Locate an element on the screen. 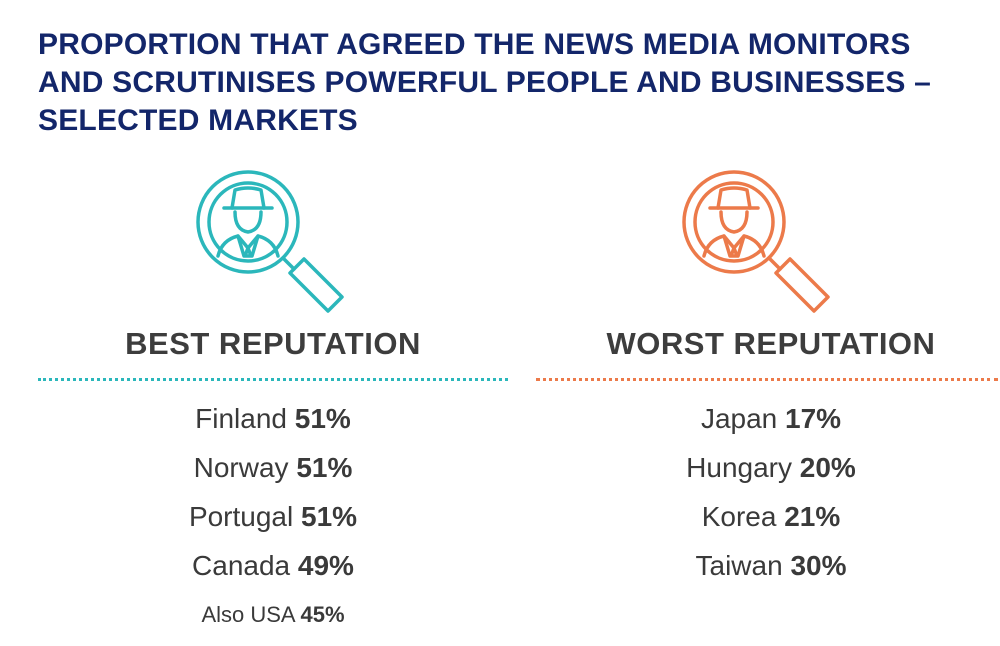 The width and height of the screenshot is (1000, 646). percentage: 17% is located at coordinates (813, 418).